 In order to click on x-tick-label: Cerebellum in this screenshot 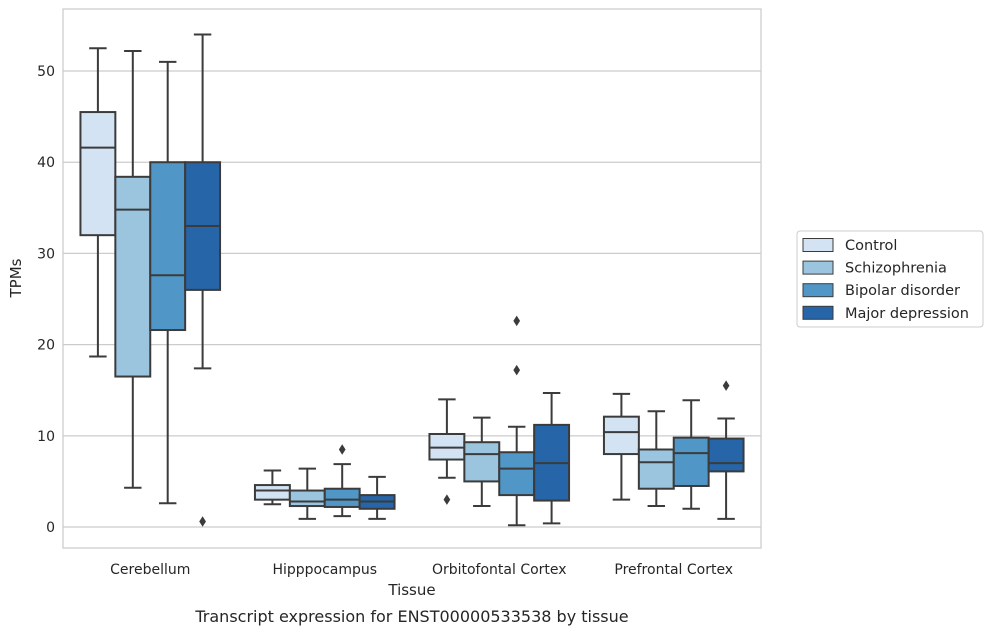, I will do `click(150, 570)`.